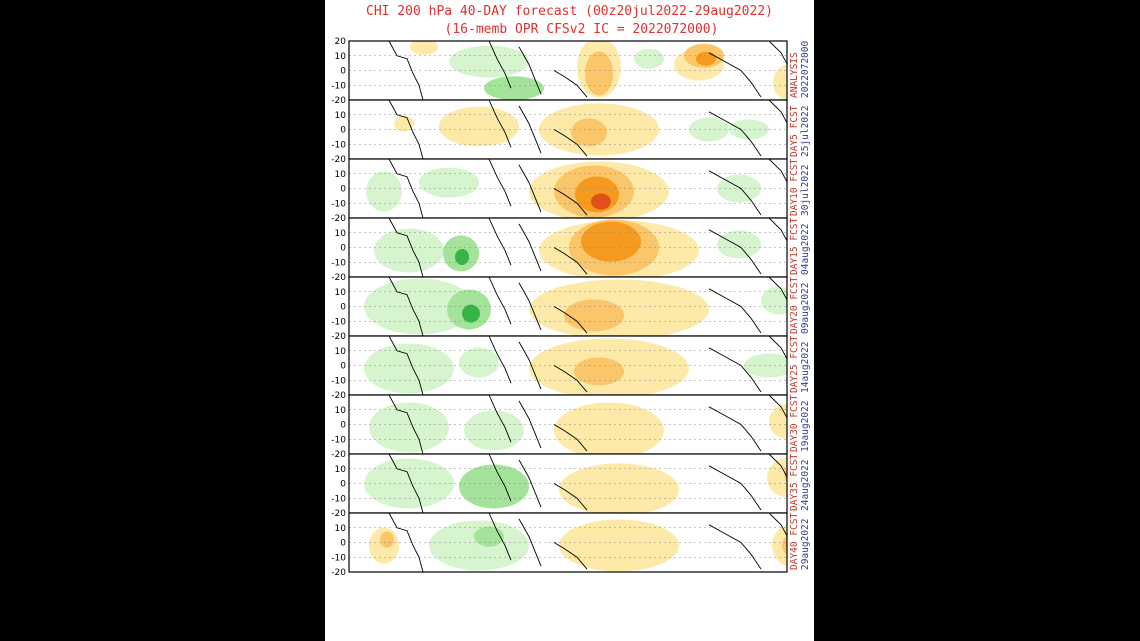 The width and height of the screenshot is (1140, 641). I want to click on panel-label-top: DAY15 FCST, so click(794, 246).